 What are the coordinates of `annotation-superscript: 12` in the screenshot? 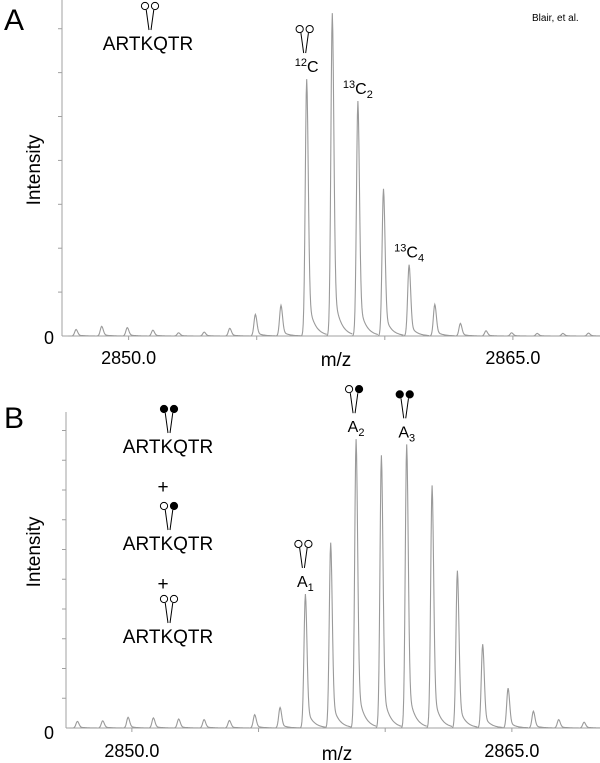 It's located at (301, 63).